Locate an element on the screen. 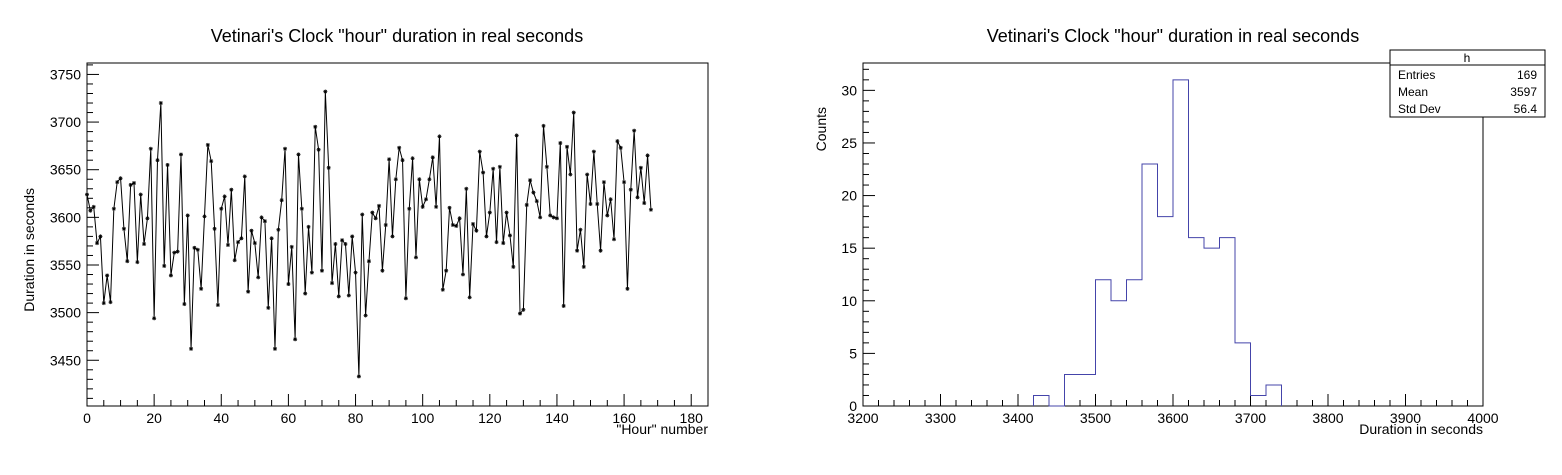 This screenshot has width=1562, height=475. histogram-outline is located at coordinates (1157, 243).